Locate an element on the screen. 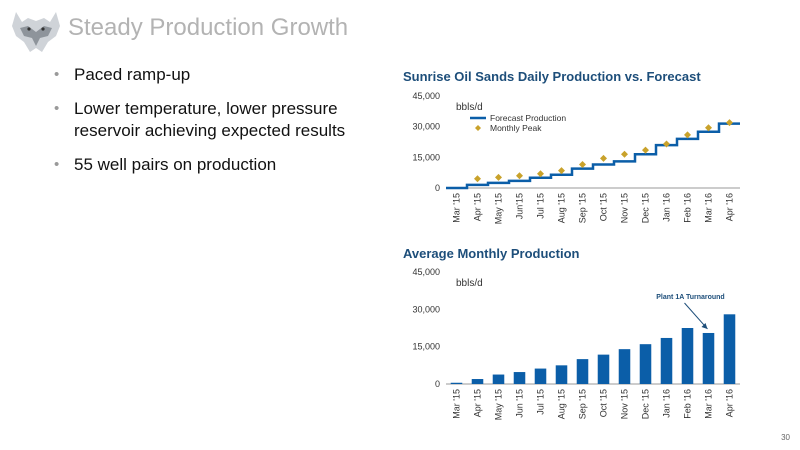 Image resolution: width=800 pixels, height=450 pixels. bullet-item: Paced ramp-up is located at coordinates (217, 75).